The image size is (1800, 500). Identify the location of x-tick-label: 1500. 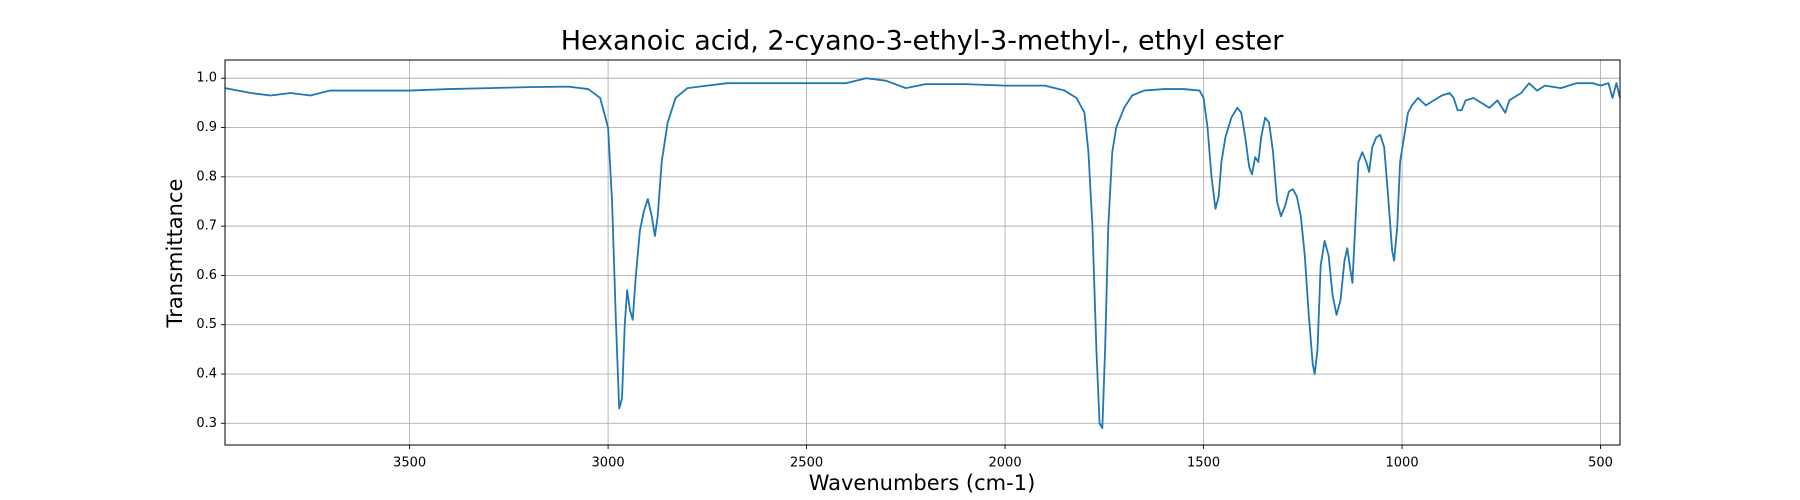
(1203, 463).